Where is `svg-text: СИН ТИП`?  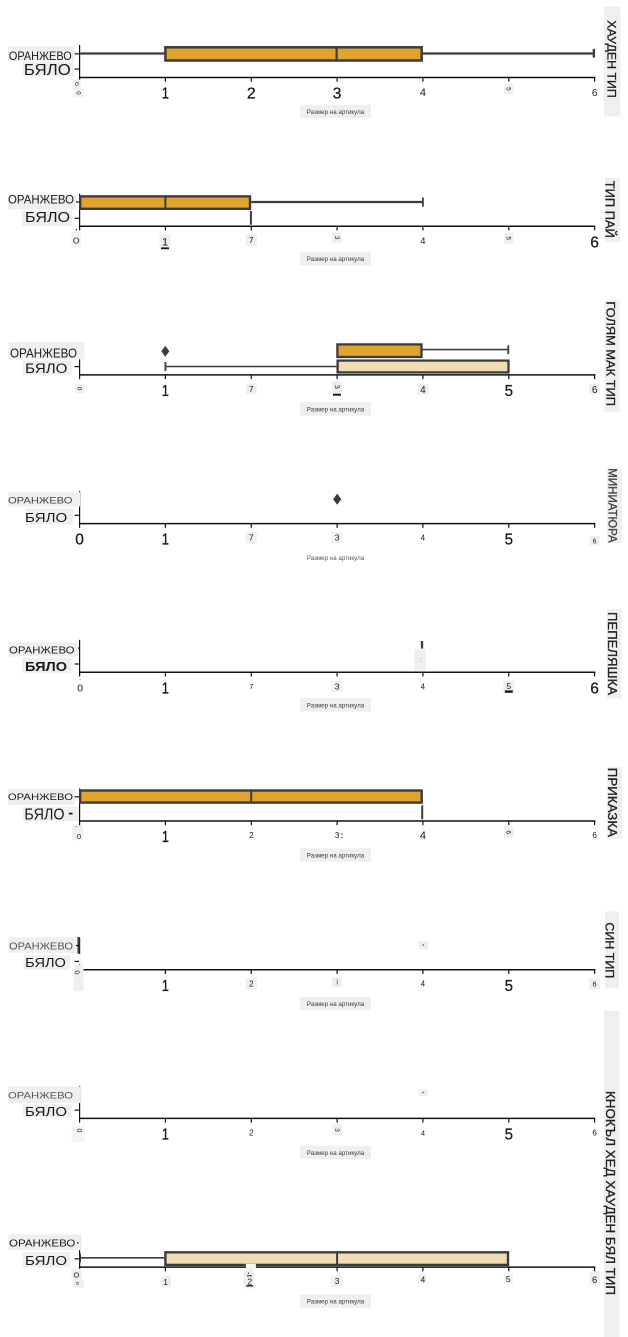 svg-text: СИН ТИП is located at coordinates (610, 950).